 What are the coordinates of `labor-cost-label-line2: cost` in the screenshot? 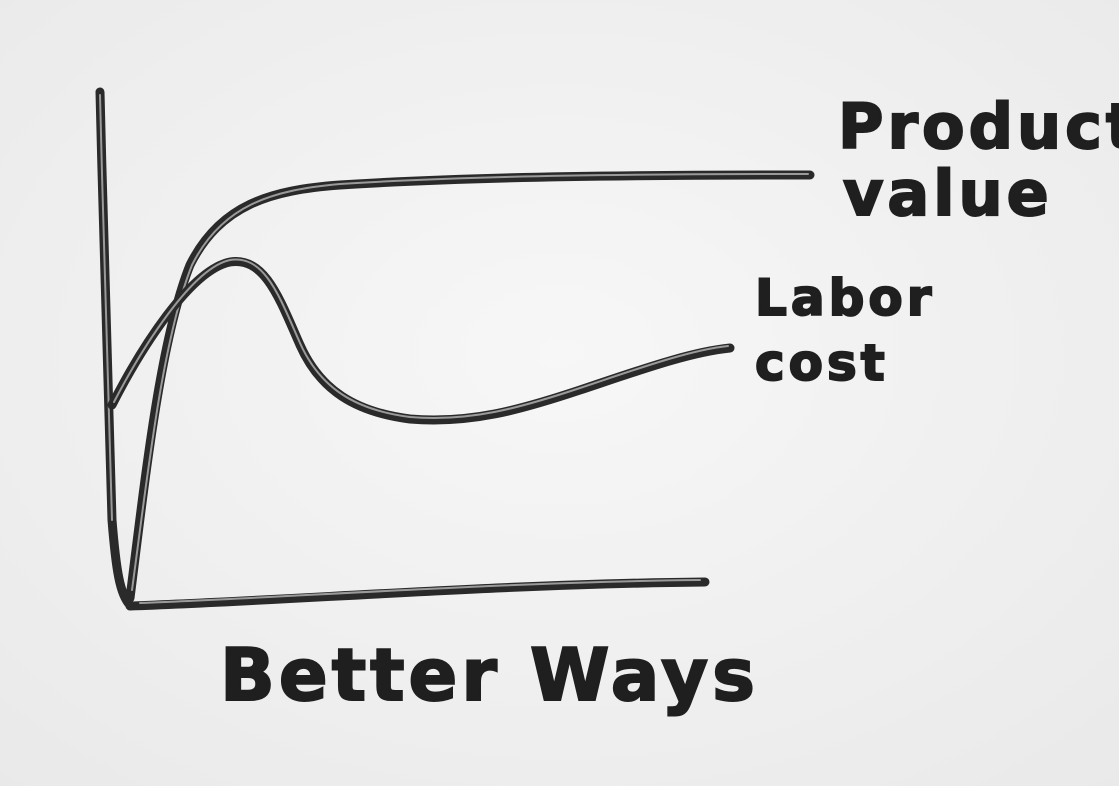 It's located at (822, 363).